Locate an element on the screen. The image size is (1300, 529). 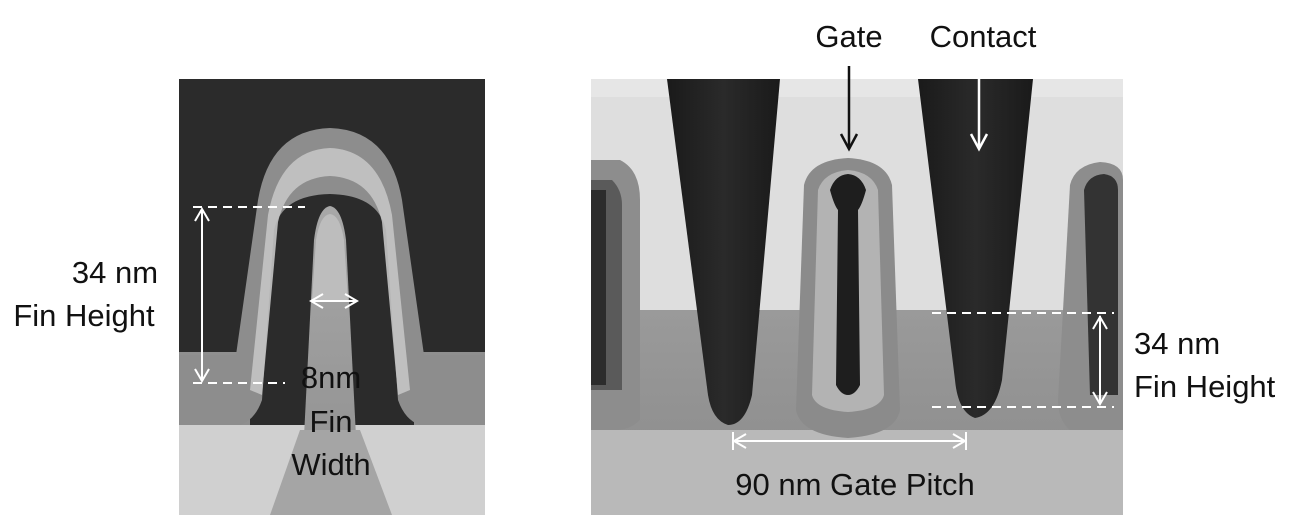
fin-width-value: 8nm is located at coordinates (331, 377).